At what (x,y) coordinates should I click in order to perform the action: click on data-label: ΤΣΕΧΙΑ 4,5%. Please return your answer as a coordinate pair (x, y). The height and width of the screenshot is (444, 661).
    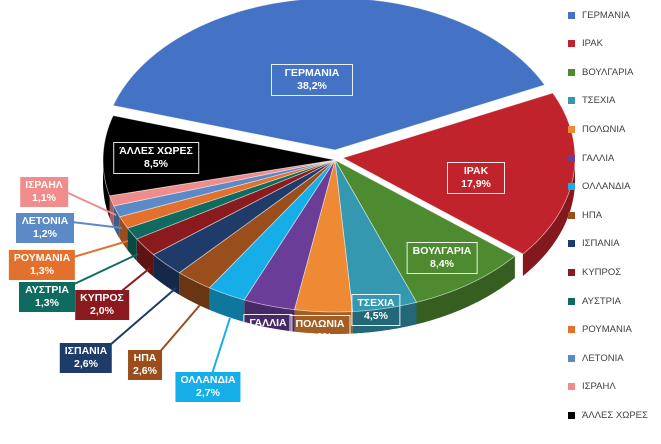
    Looking at the image, I should click on (376, 310).